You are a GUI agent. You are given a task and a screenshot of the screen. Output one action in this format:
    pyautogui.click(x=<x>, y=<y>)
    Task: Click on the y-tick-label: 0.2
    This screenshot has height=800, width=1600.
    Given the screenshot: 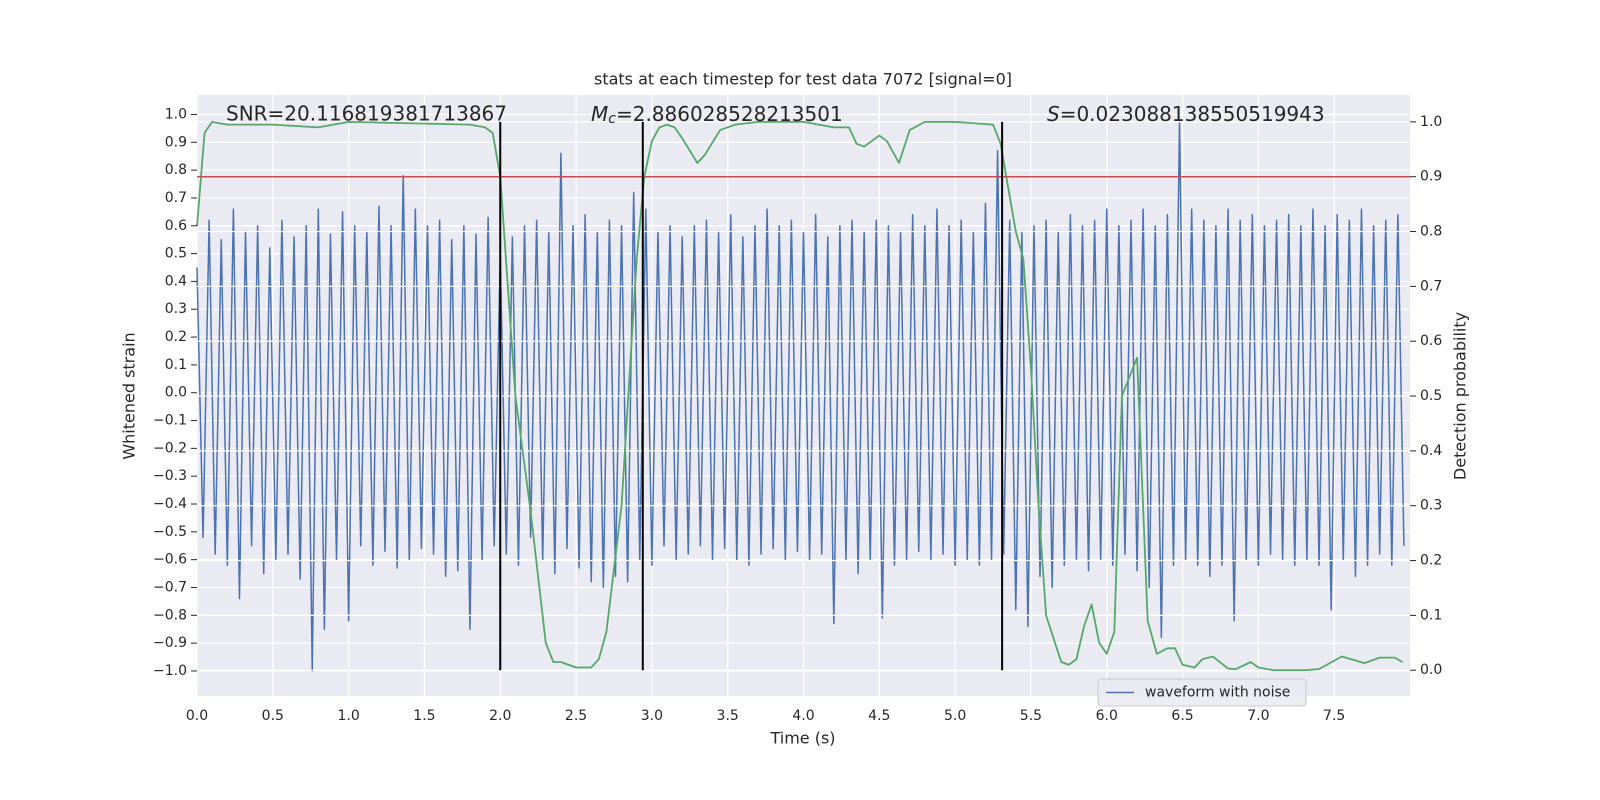 What is the action you would take?
    pyautogui.click(x=176, y=337)
    